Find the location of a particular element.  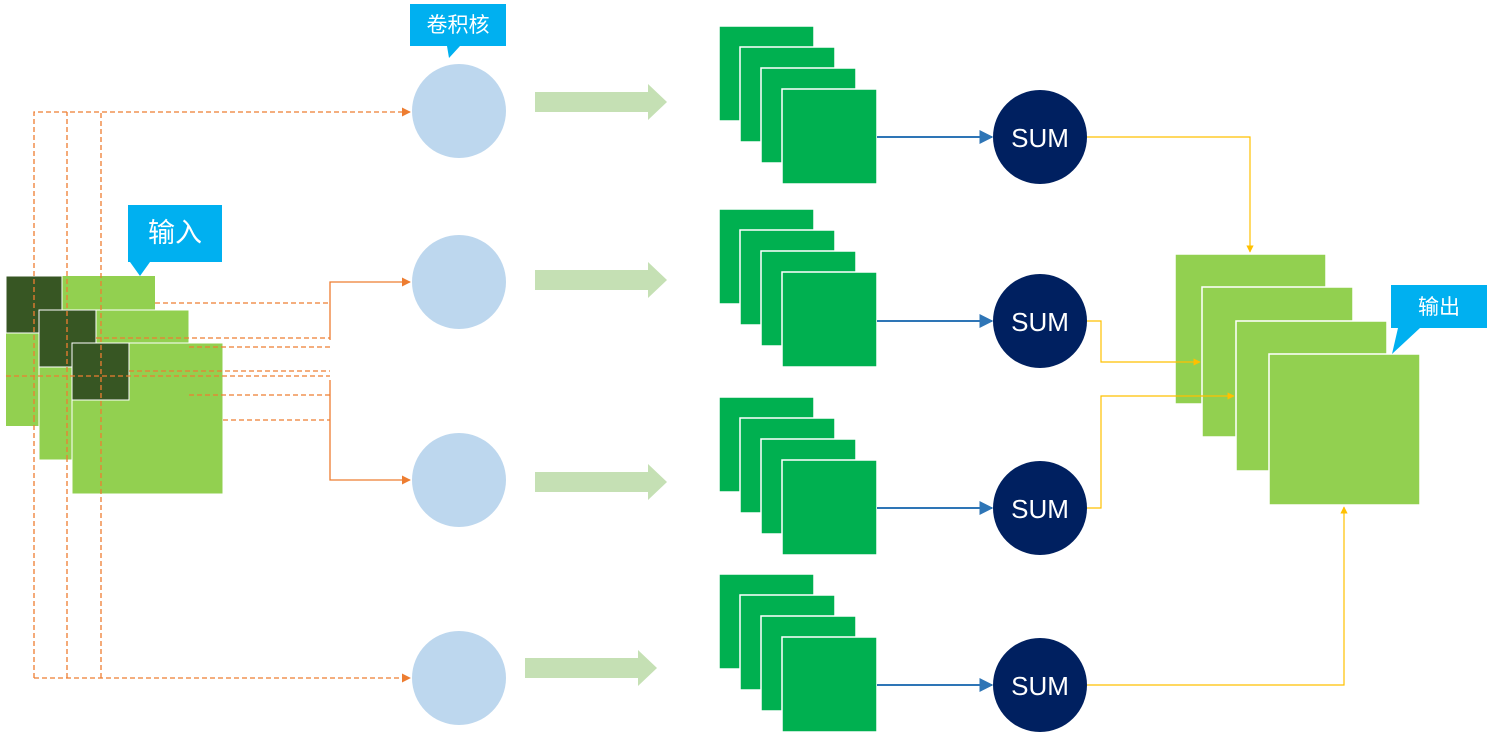

output-stack is located at coordinates (1297, 379).